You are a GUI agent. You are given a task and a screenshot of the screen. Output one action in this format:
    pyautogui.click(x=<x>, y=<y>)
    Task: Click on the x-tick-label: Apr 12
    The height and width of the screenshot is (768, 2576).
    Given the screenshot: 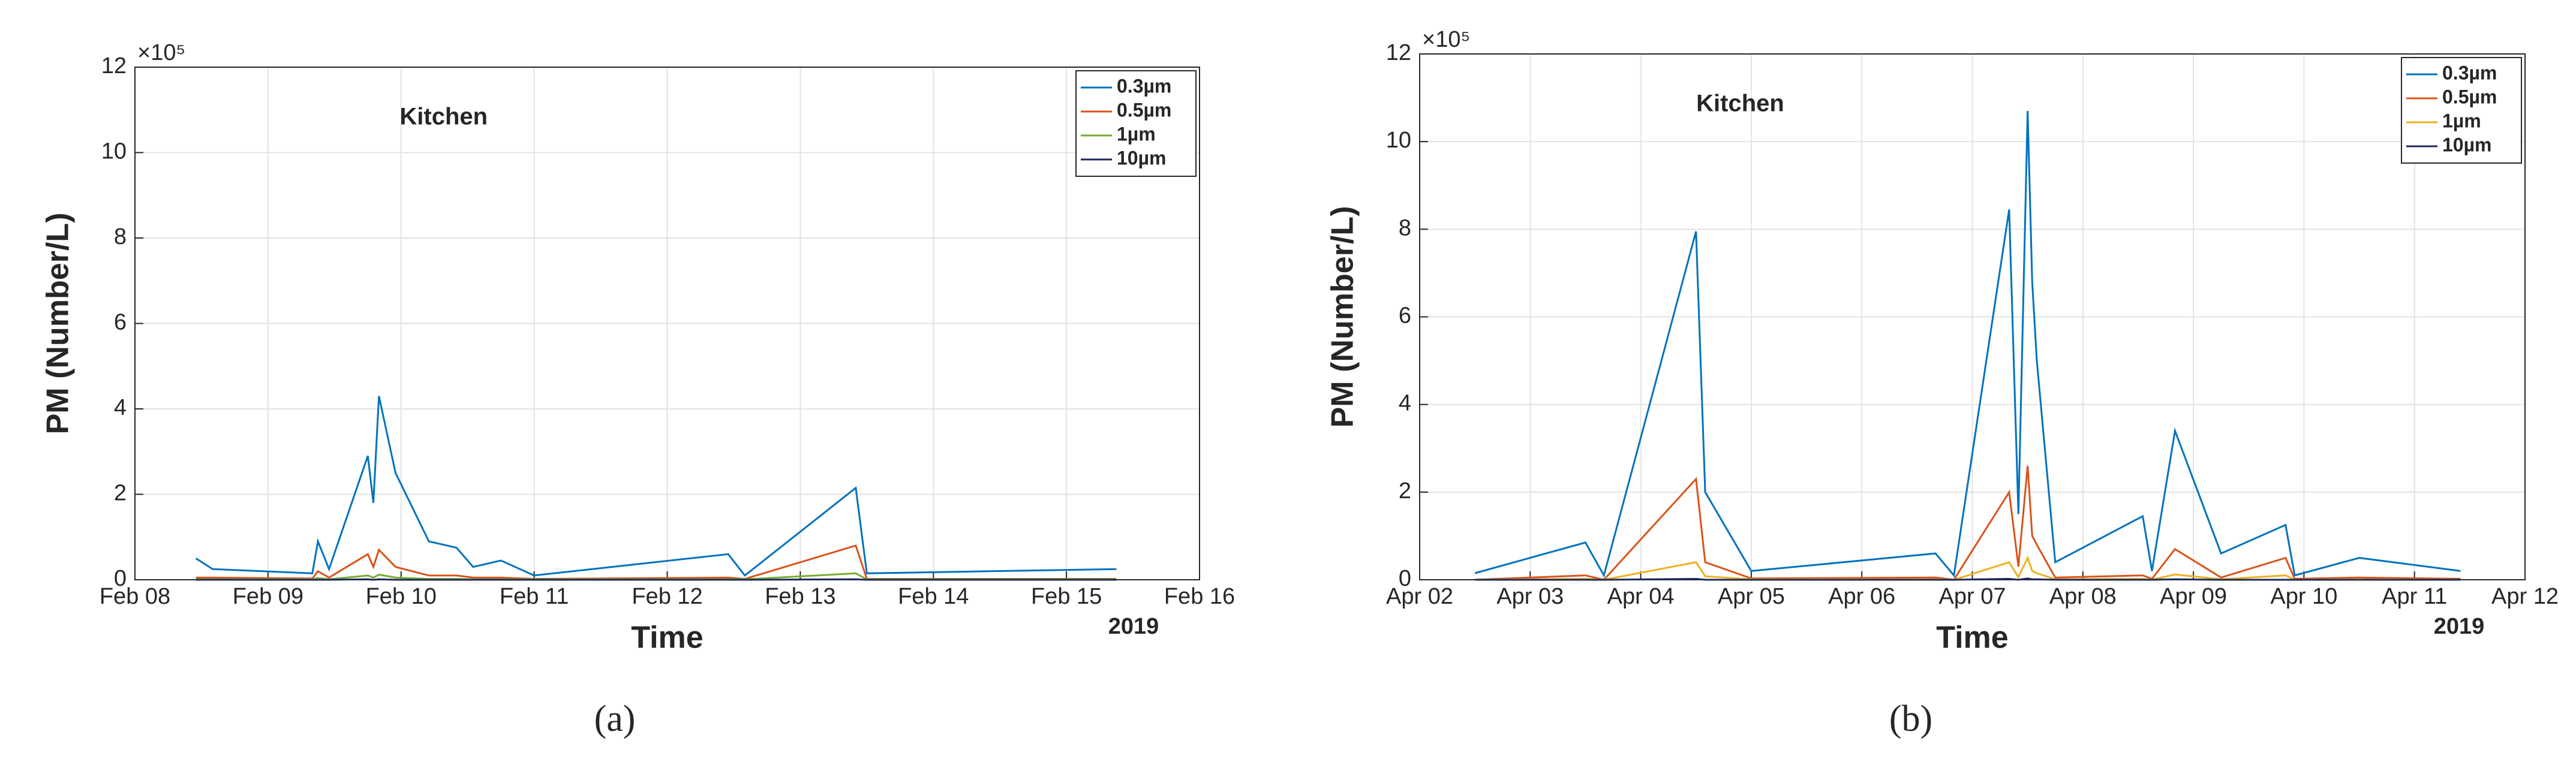 What is the action you would take?
    pyautogui.click(x=2525, y=596)
    